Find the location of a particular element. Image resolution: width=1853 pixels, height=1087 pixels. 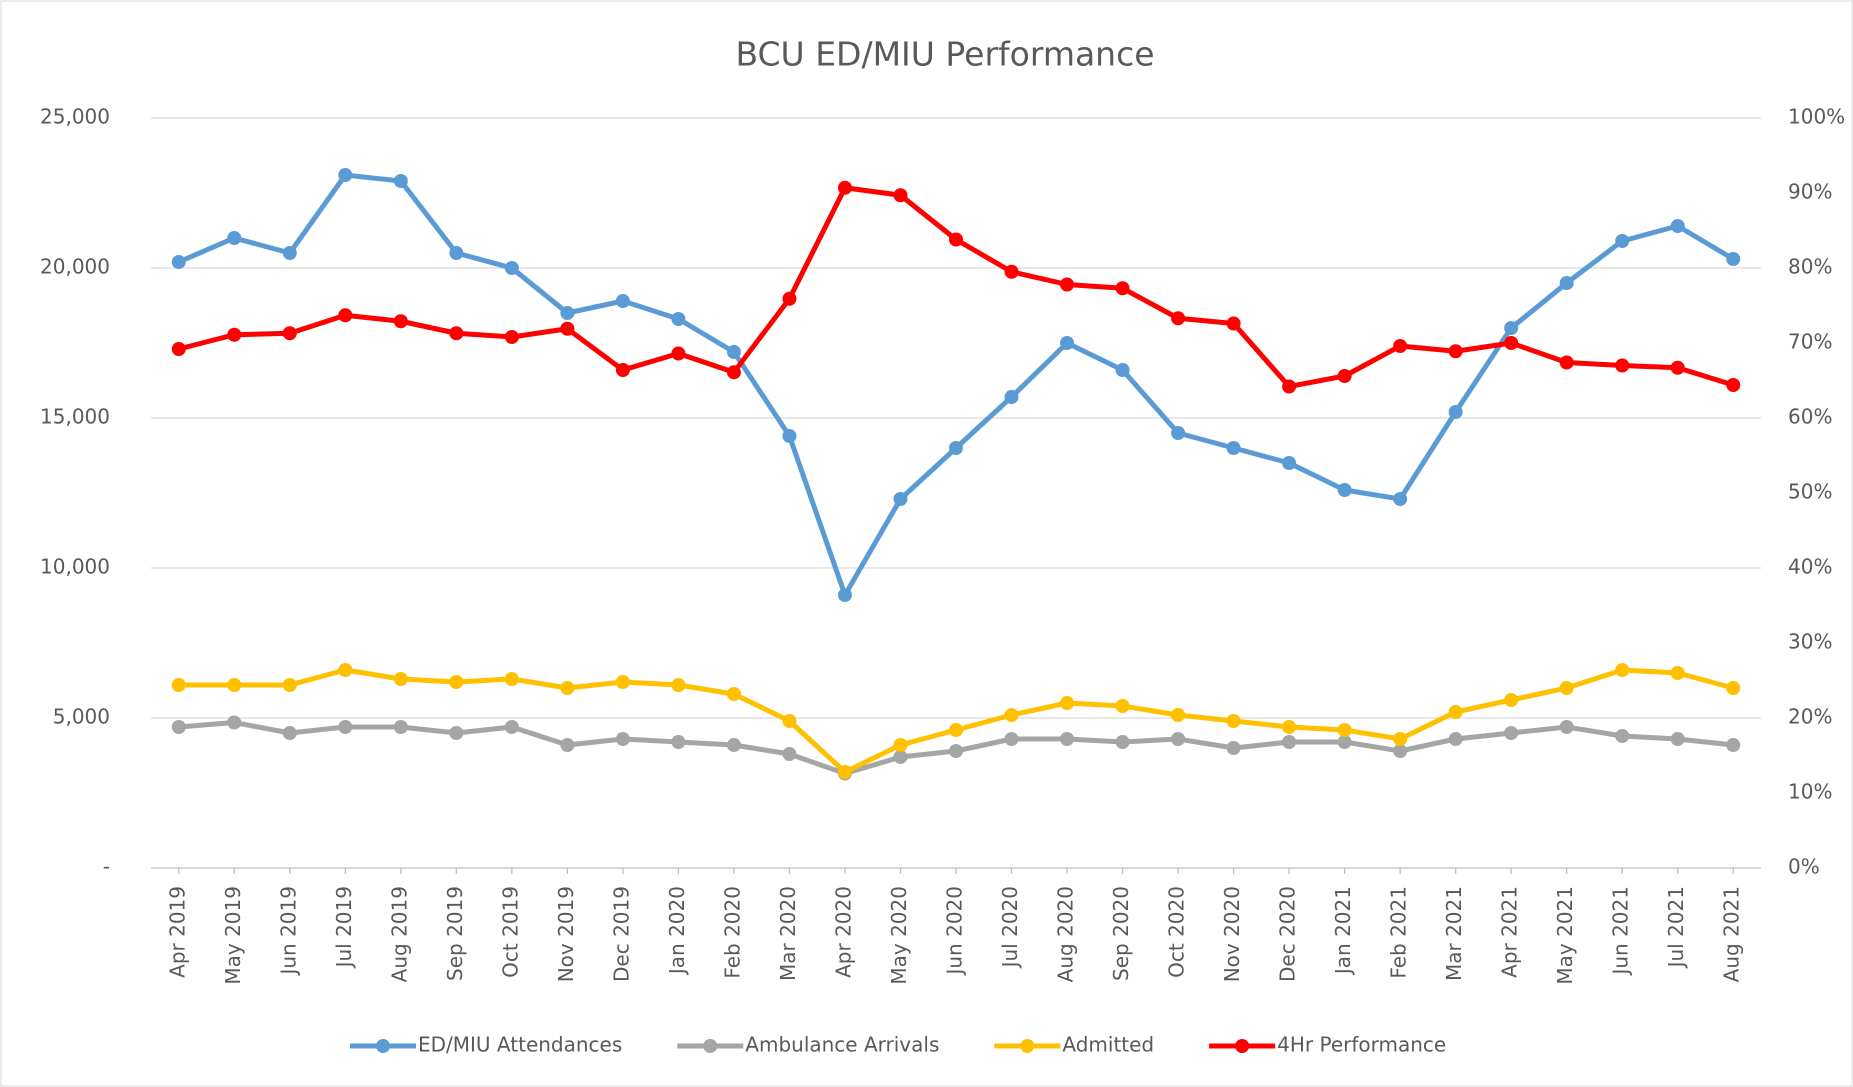

x-tick-label: Feb 2021 is located at coordinates (1399, 932).